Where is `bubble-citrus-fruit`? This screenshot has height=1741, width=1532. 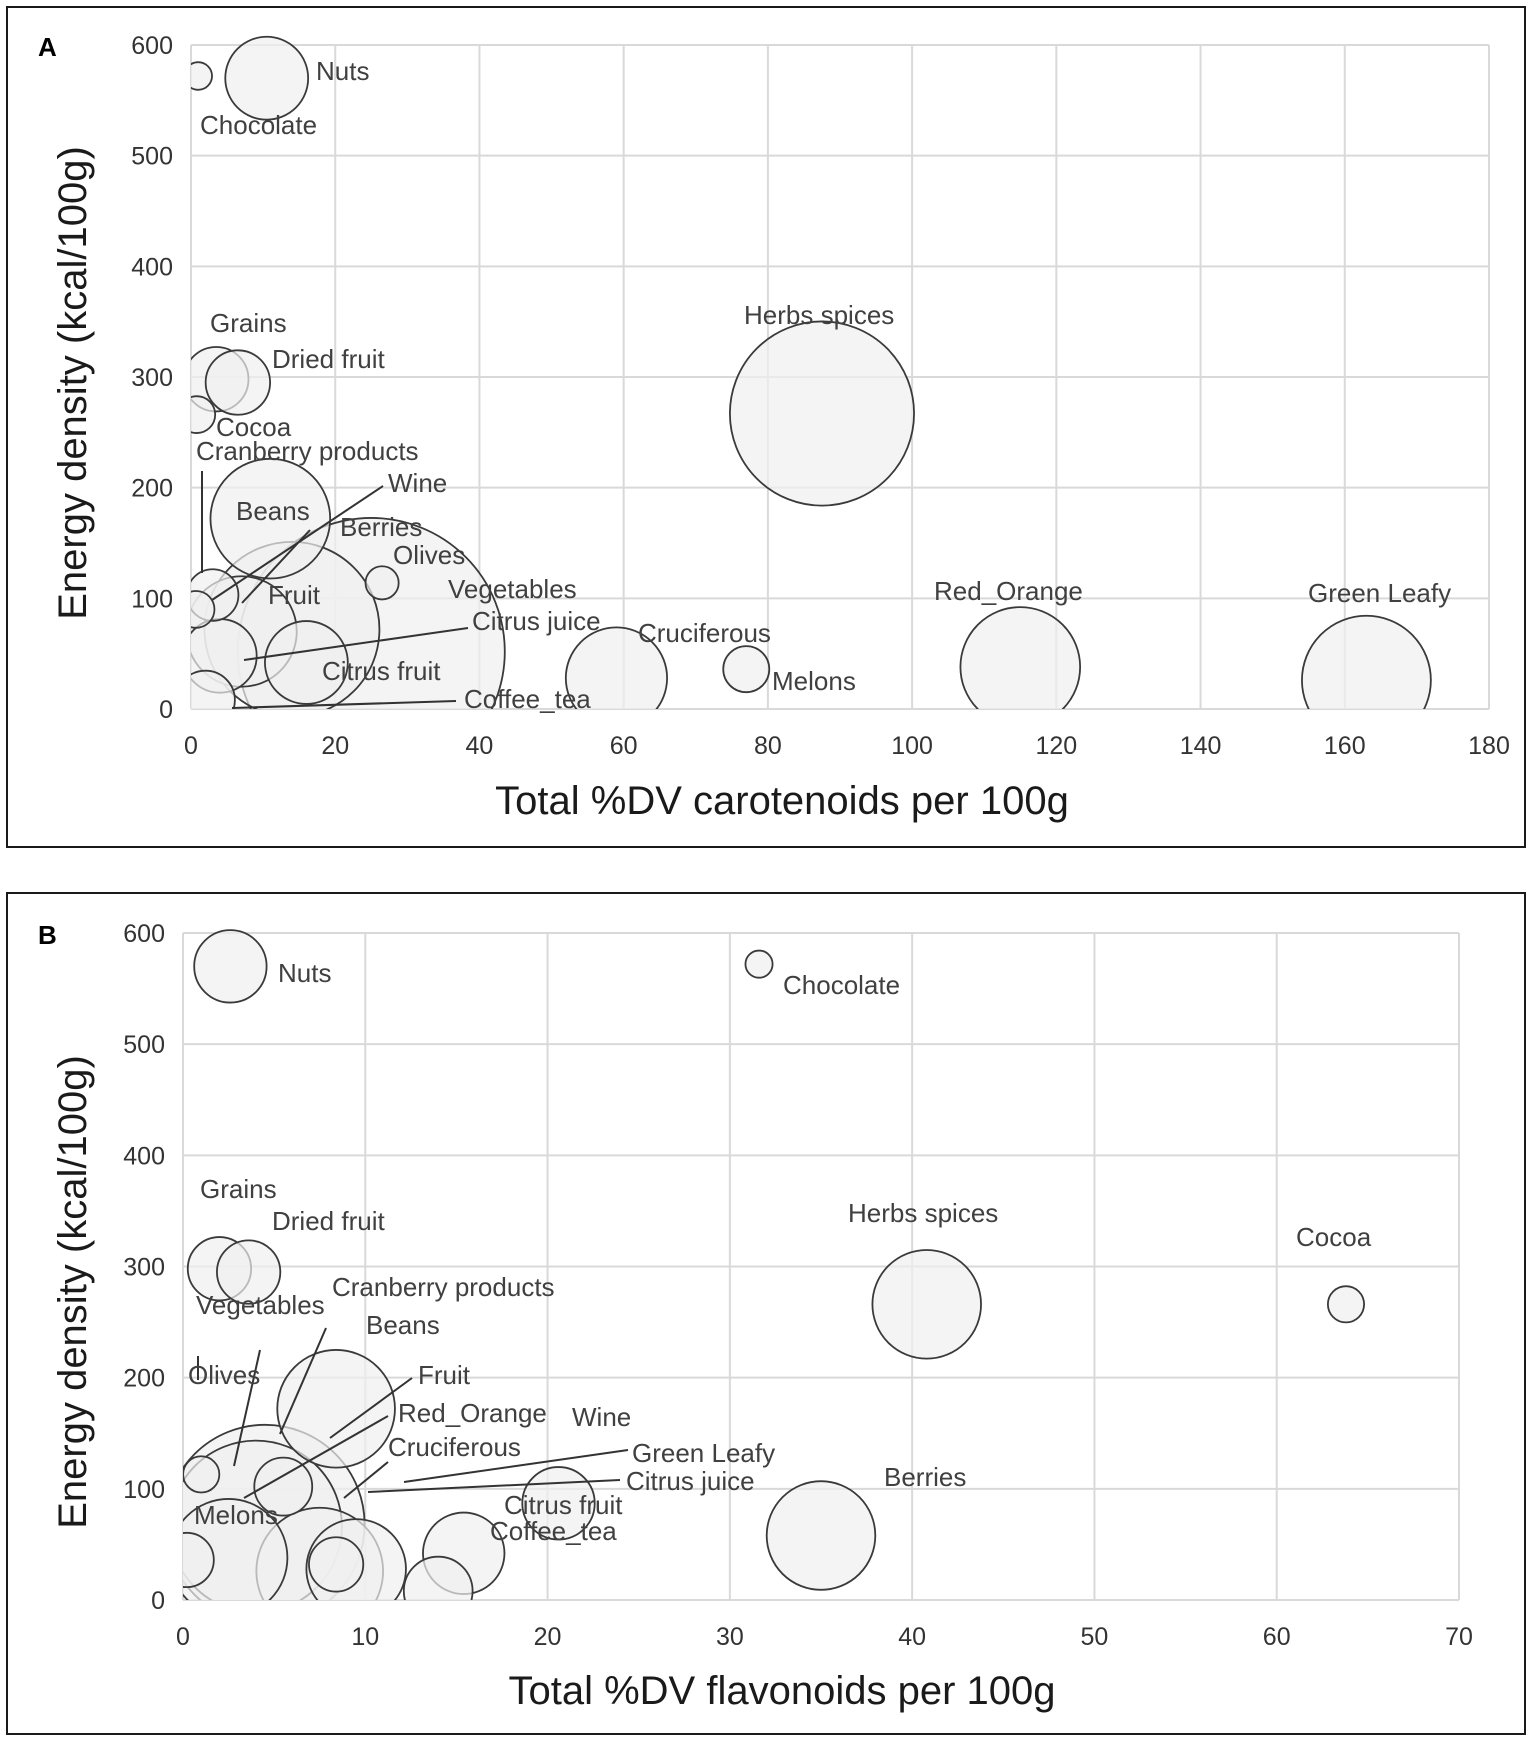
bubble-citrus-fruit is located at coordinates (306, 662).